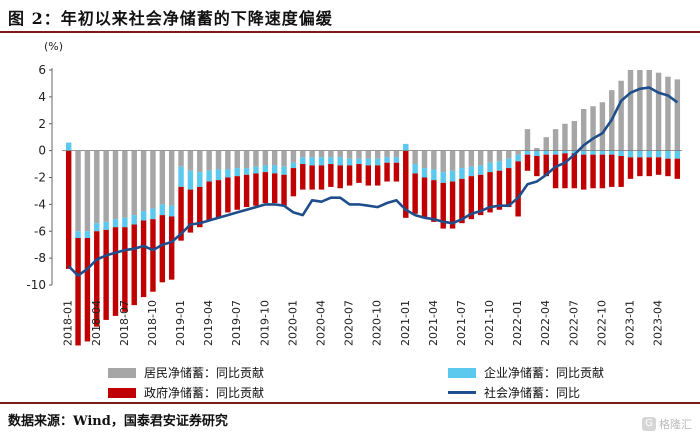  Describe the element at coordinates (649, 424) in the screenshot. I see `watermark-logo-icon: G` at that location.